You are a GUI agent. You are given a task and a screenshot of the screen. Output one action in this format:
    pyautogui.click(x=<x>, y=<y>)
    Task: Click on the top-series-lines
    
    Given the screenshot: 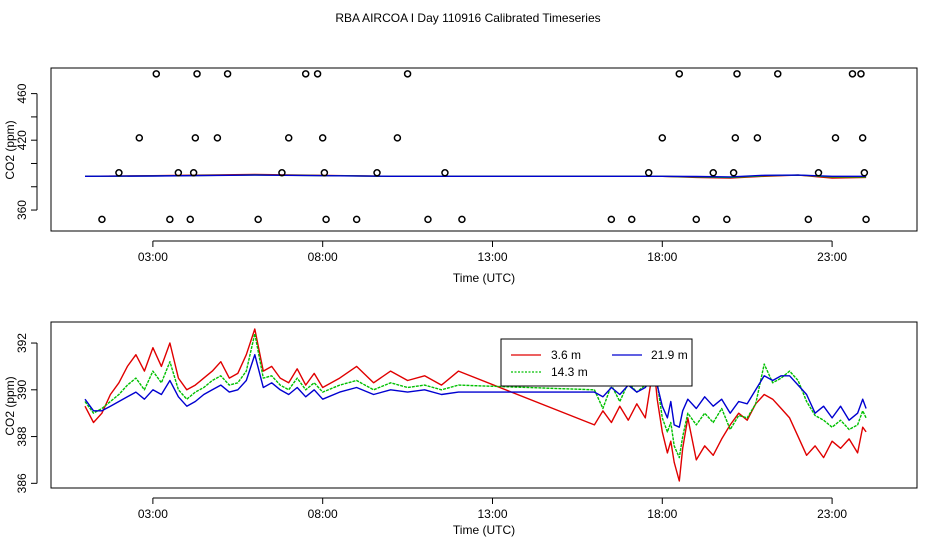 What is the action you would take?
    pyautogui.click(x=475, y=176)
    